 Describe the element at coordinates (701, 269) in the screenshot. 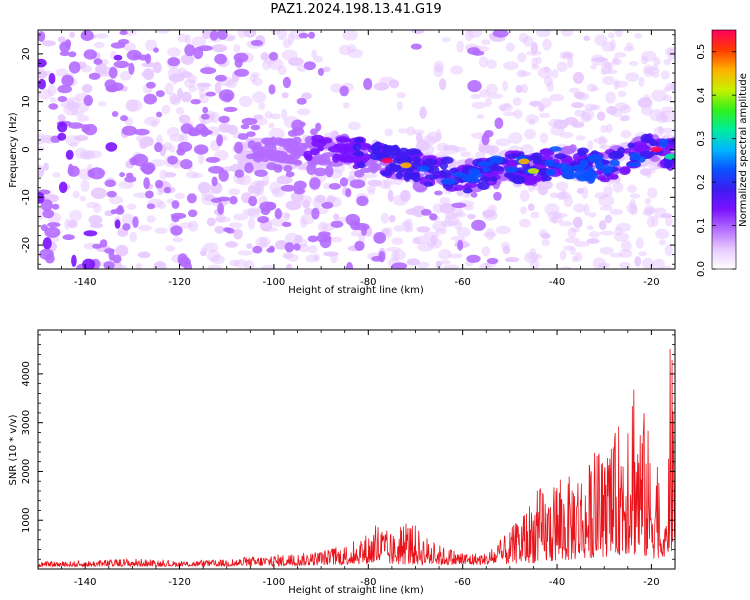

I see `colorbar-tick-label: 0.0` at that location.